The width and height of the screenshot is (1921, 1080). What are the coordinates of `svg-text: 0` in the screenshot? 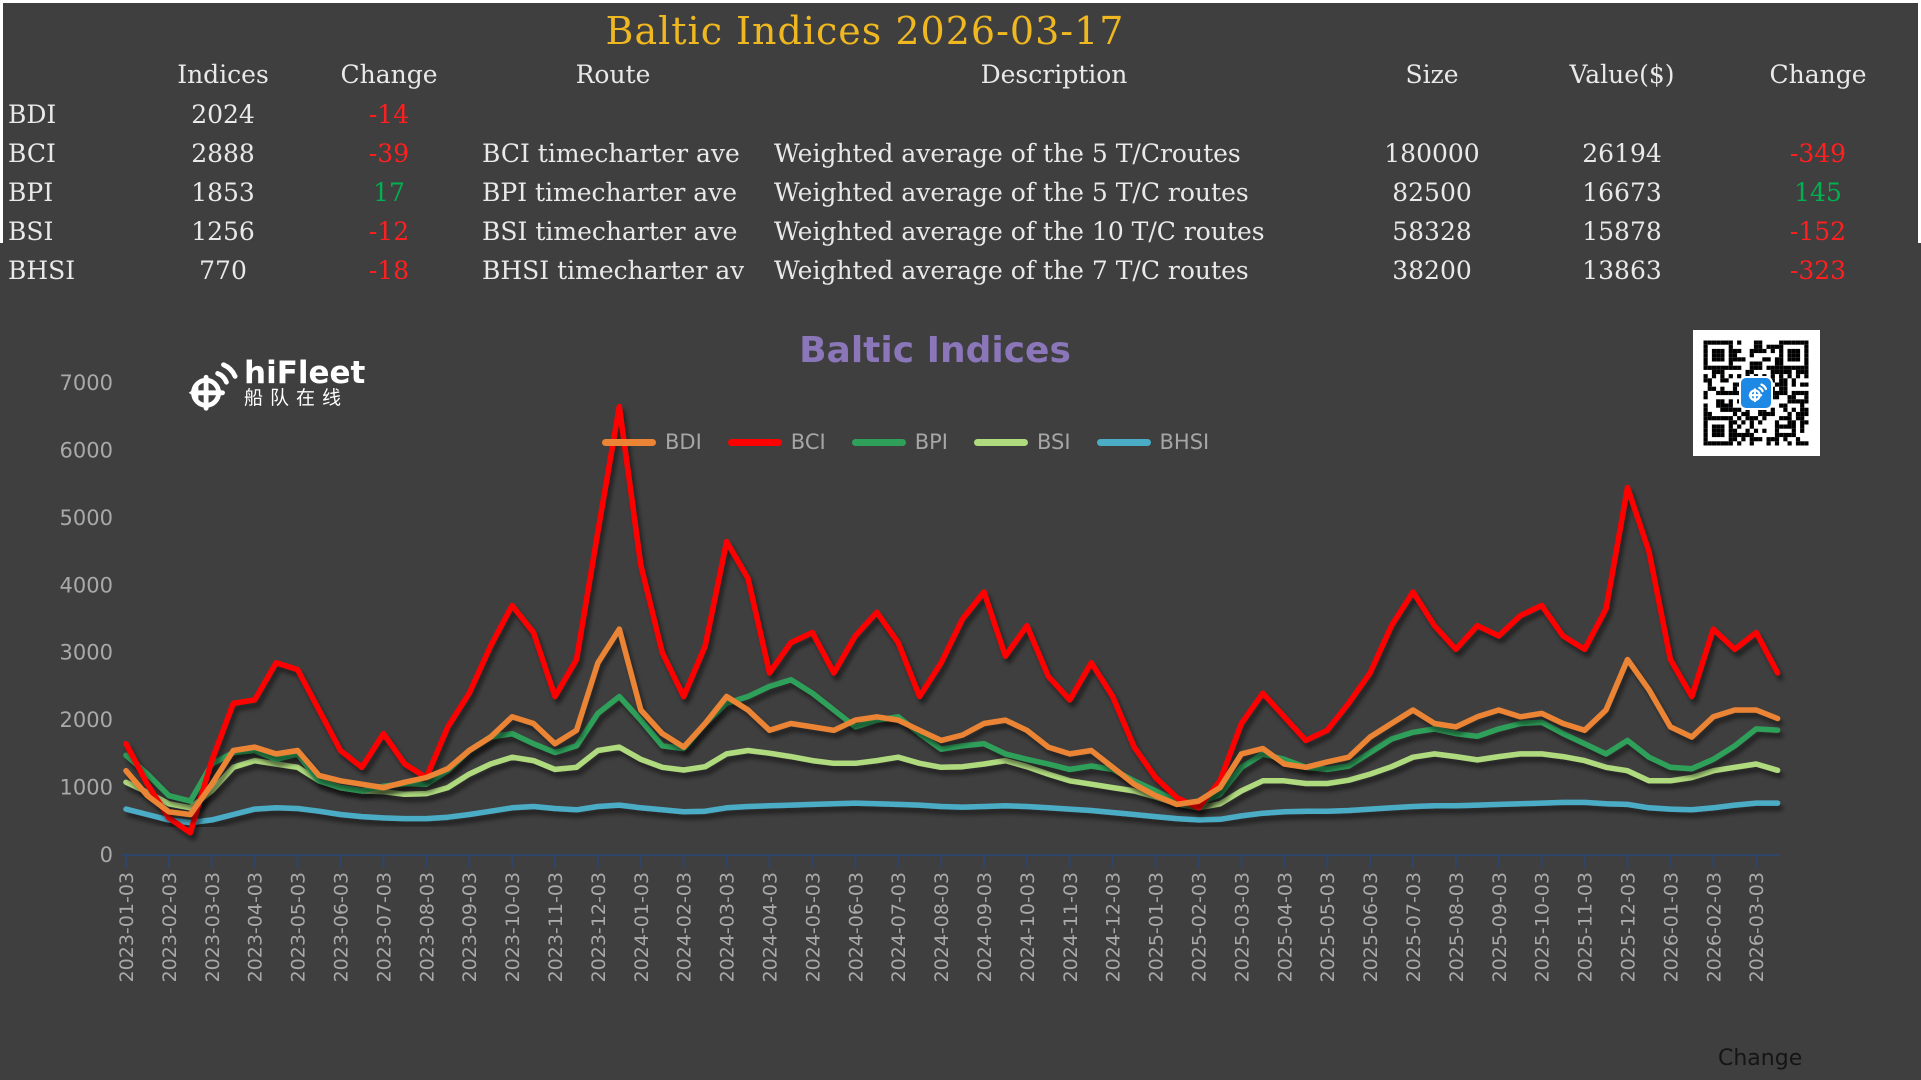 It's located at (106, 855).